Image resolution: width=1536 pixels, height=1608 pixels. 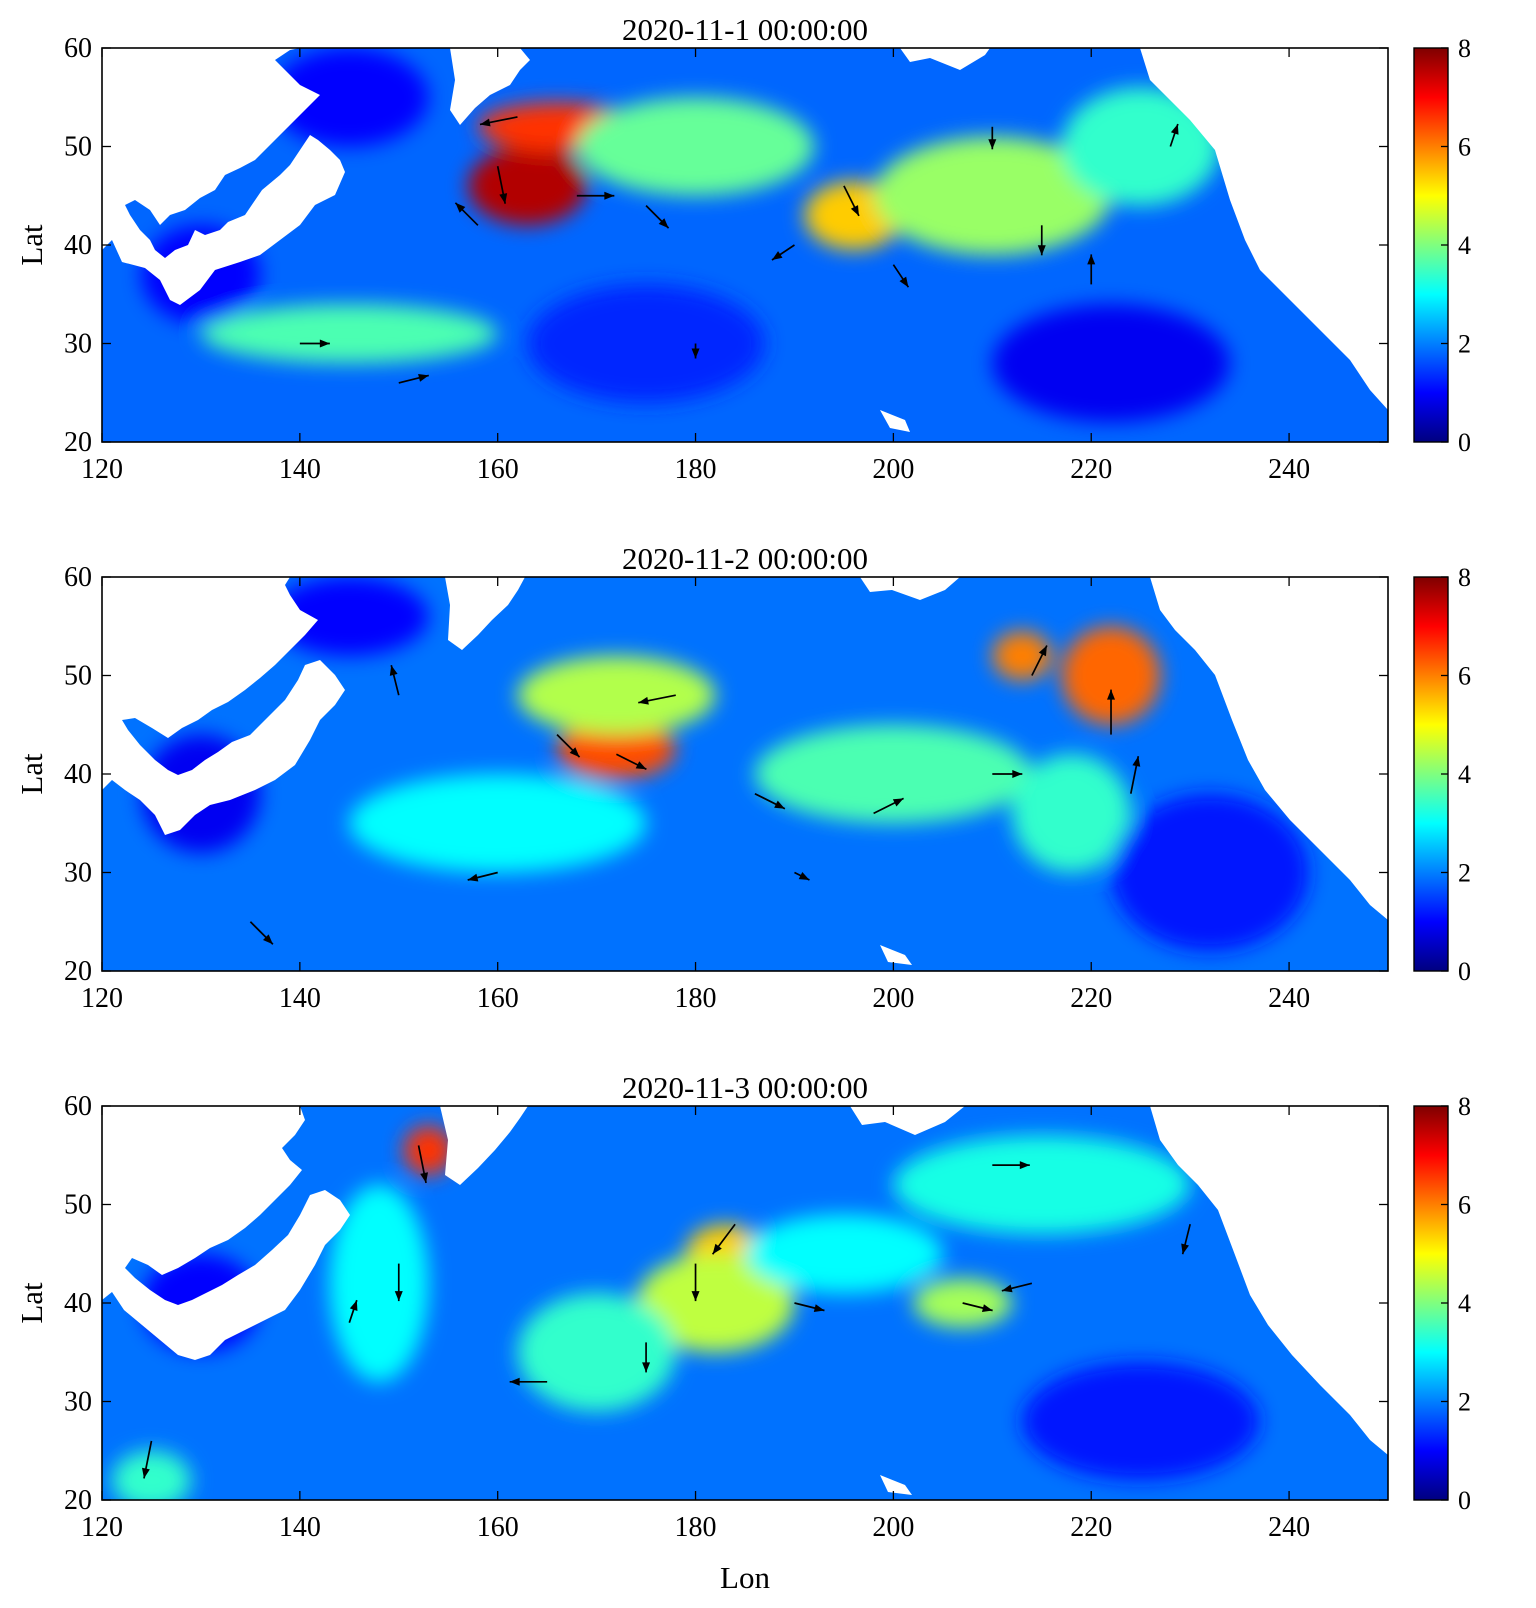 What do you see at coordinates (78, 48) in the screenshot?
I see `y-tick-label: 60` at bounding box center [78, 48].